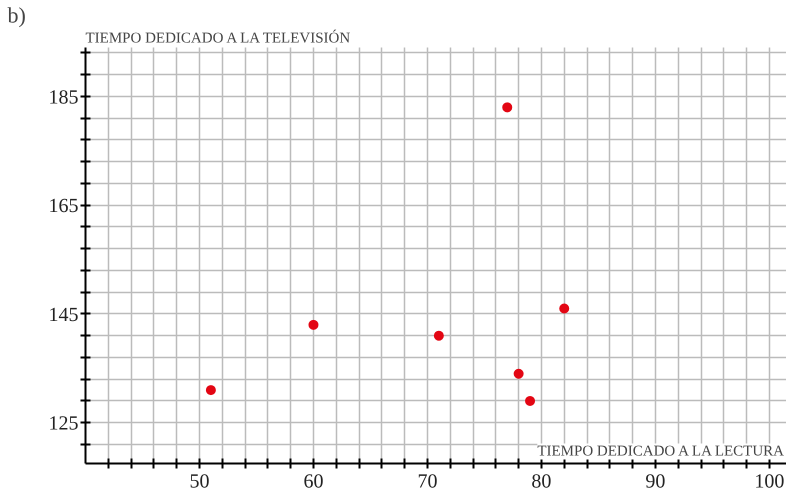 This screenshot has height=495, width=786. Describe the element at coordinates (63, 423) in the screenshot. I see `y-tick-label: 125` at that location.